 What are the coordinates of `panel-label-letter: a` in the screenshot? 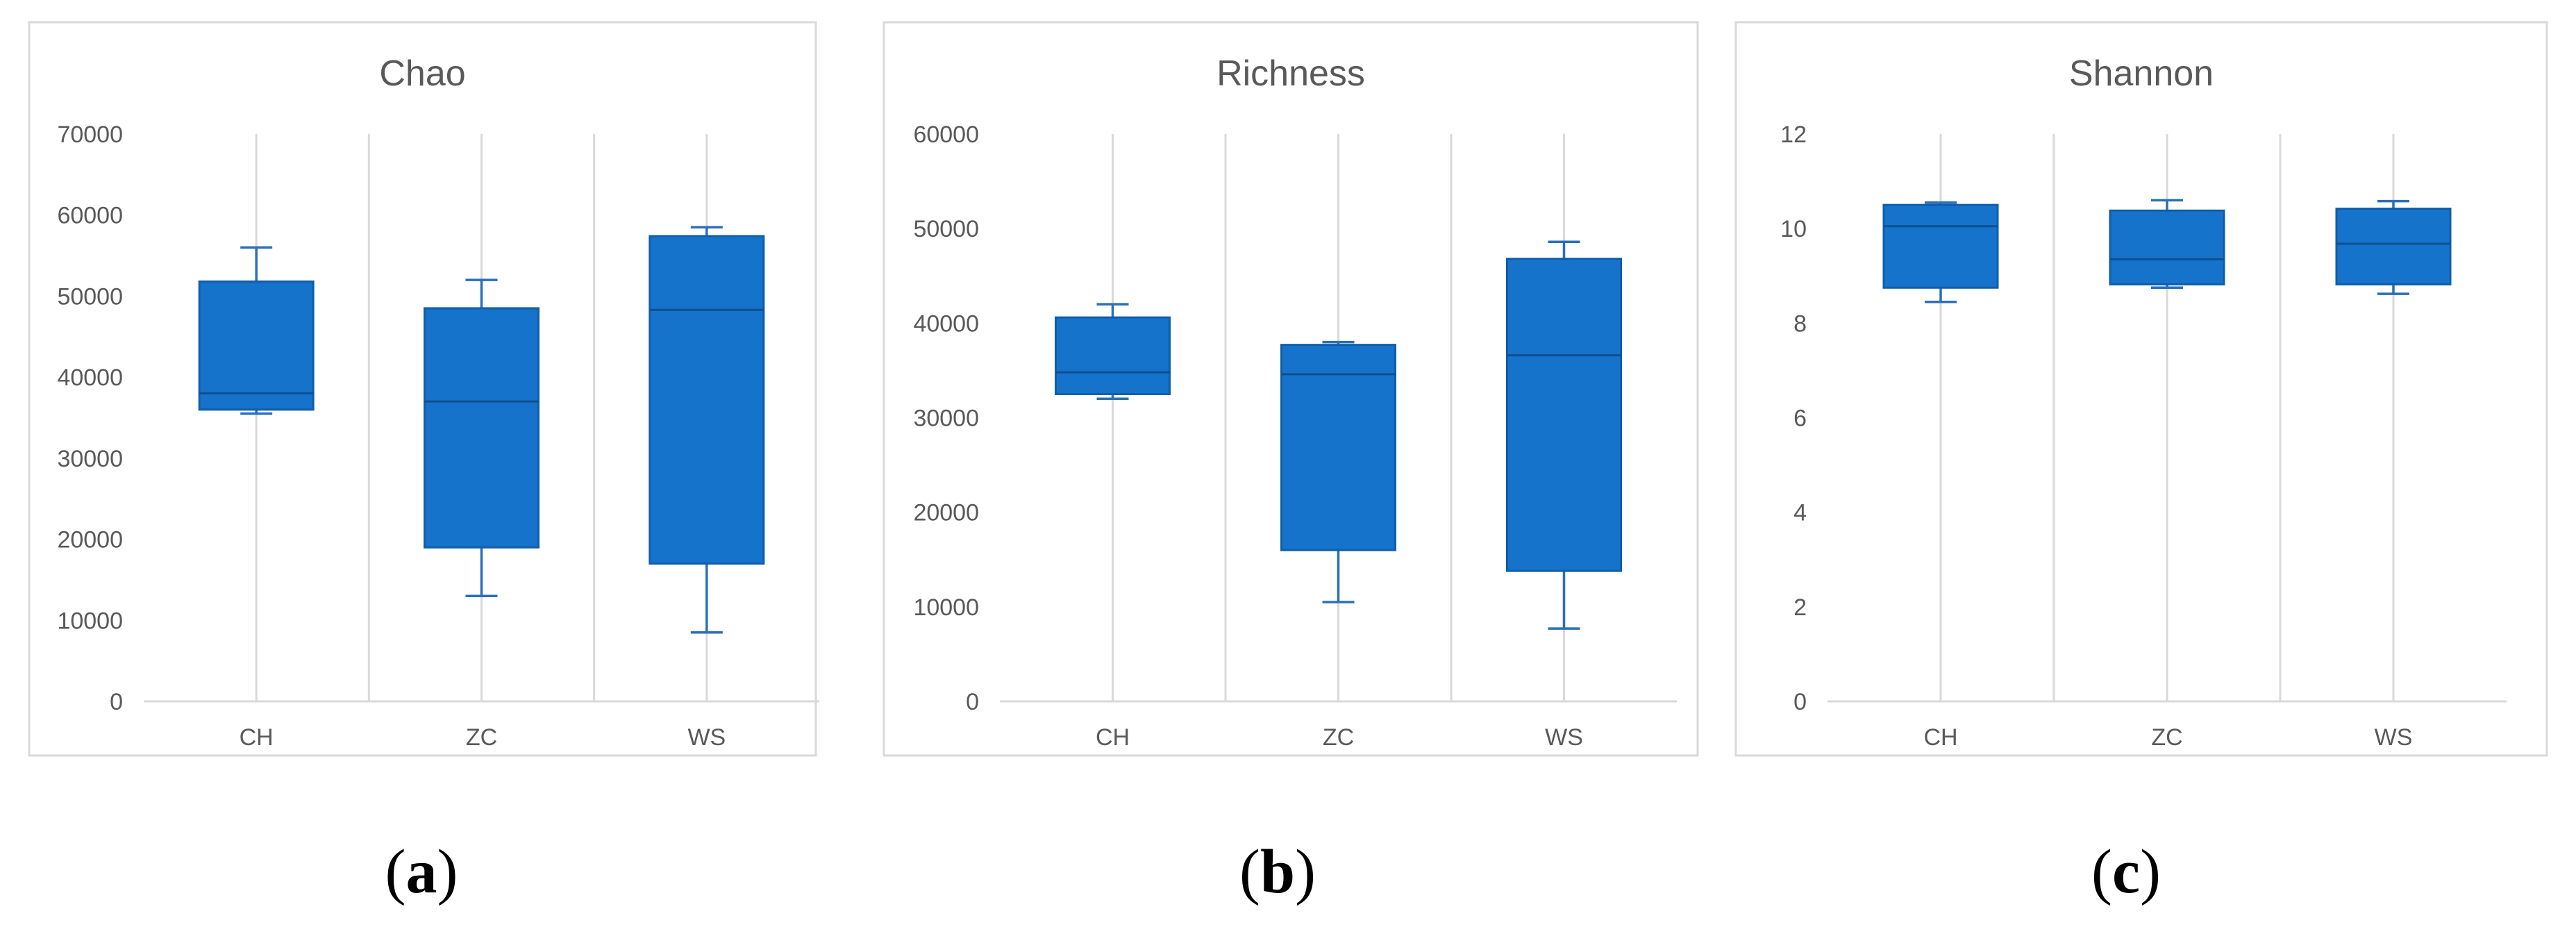 It's located at (421, 871).